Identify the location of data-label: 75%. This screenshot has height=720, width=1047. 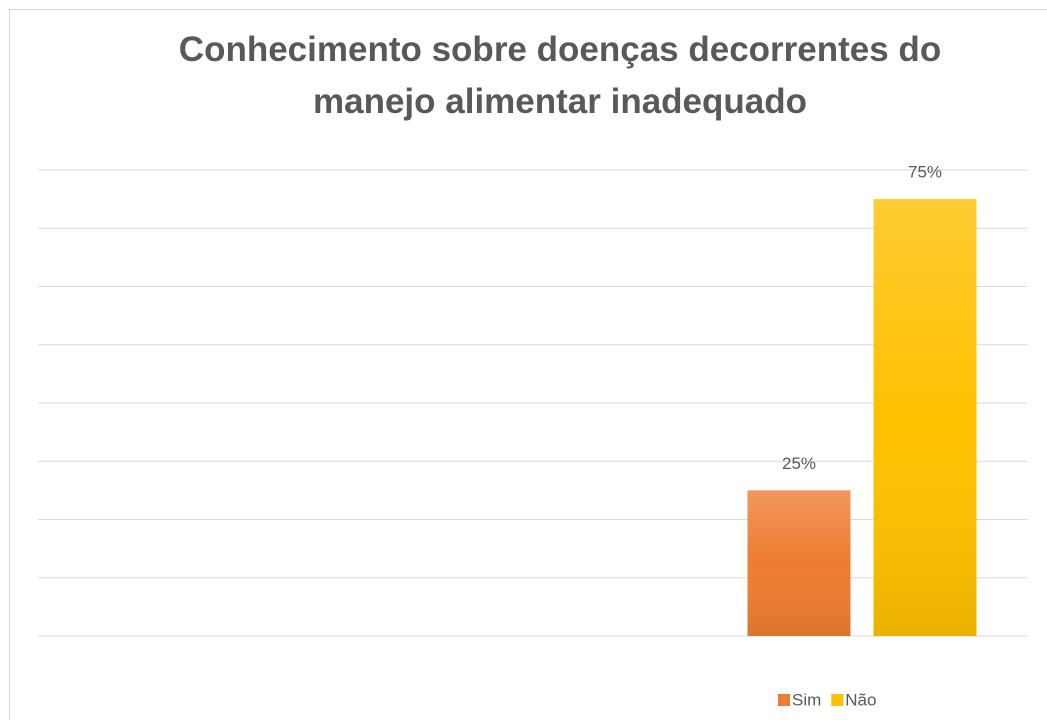
(925, 172).